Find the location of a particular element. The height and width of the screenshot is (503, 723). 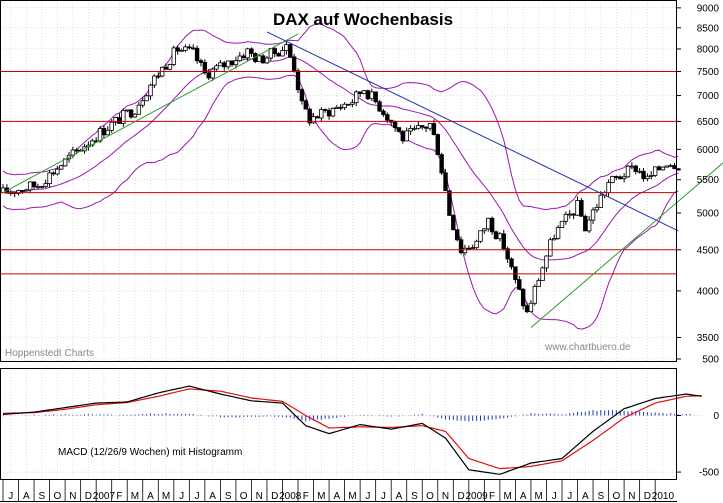

xtick-label-9: A is located at coordinates (150, 496).